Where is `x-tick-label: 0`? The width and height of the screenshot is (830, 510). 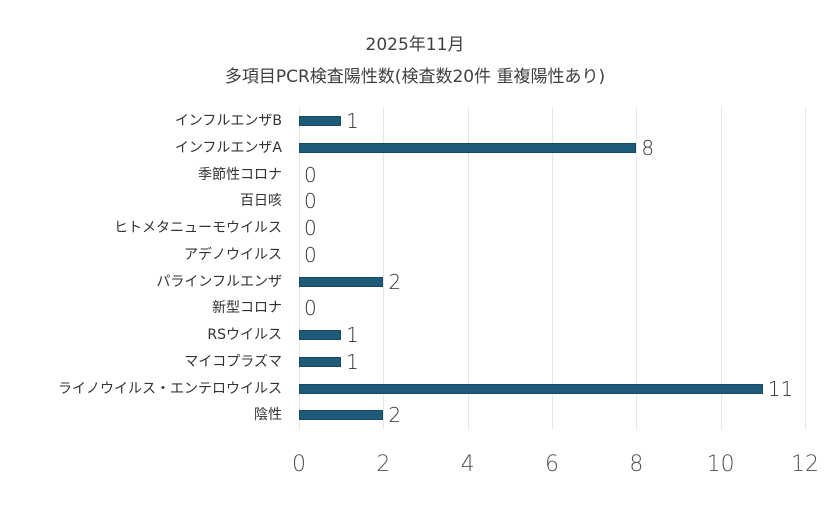 x-tick-label: 0 is located at coordinates (299, 464).